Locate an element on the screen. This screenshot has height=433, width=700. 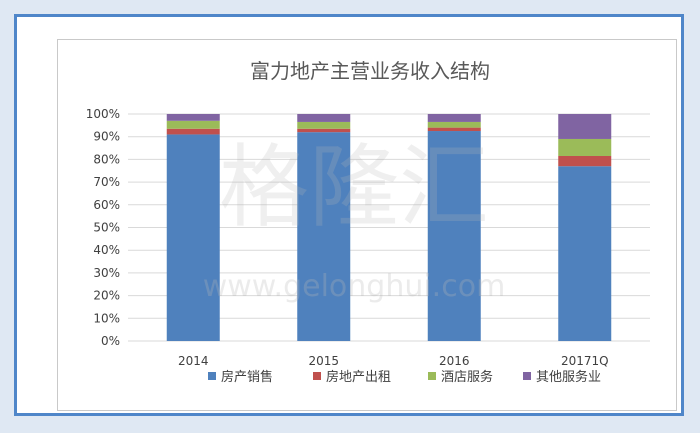
legend-label: 房产销售 is located at coordinates (247, 377).